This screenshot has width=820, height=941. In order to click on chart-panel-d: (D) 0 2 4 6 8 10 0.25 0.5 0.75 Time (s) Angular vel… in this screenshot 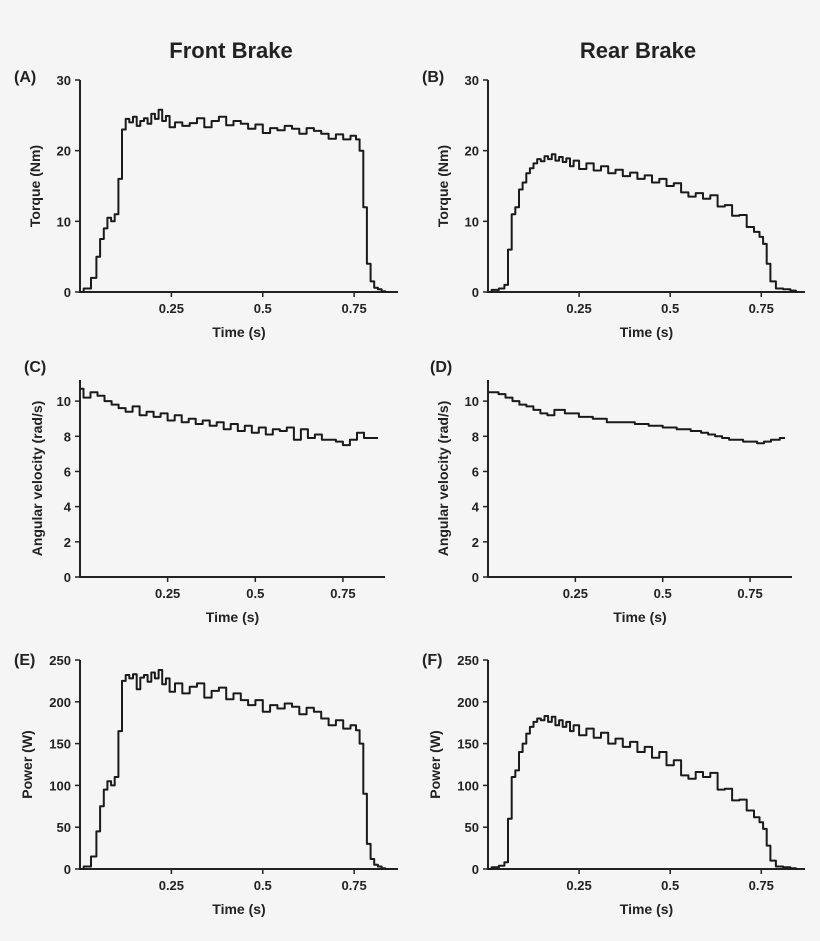, I will do `click(611, 492)`.